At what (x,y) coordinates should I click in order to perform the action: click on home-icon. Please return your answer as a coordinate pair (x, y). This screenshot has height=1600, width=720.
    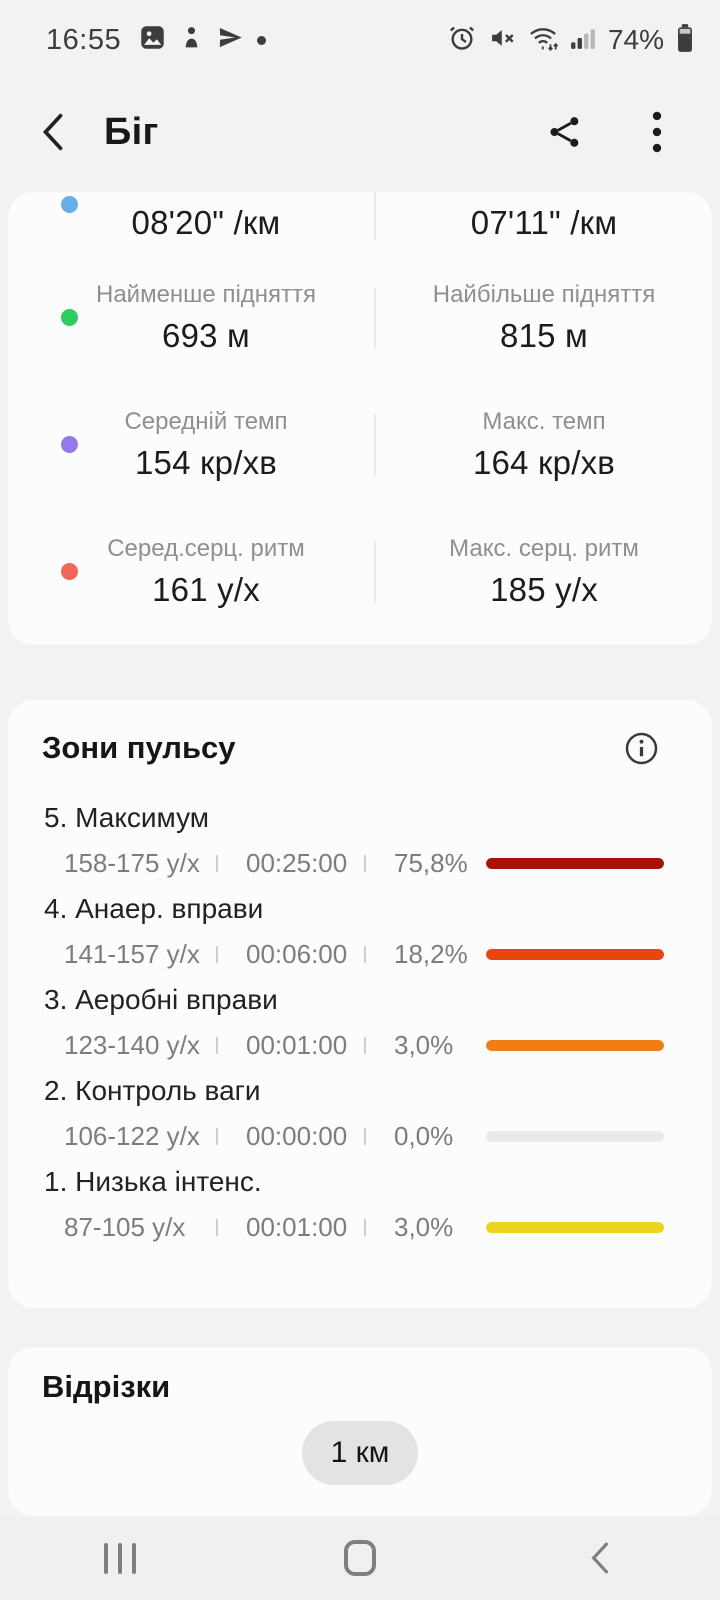
    Looking at the image, I should click on (360, 1558).